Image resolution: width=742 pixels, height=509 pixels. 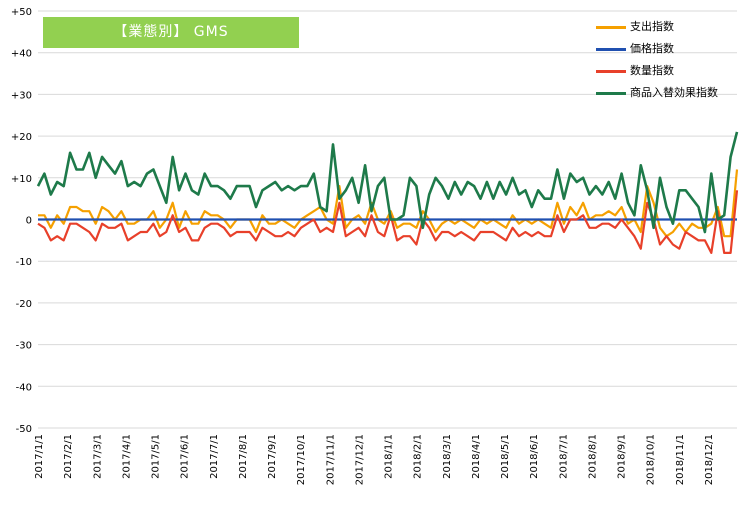 What do you see at coordinates (389, 456) in the screenshot?
I see `x-tick-label: 2018/1/1` at bounding box center [389, 456].